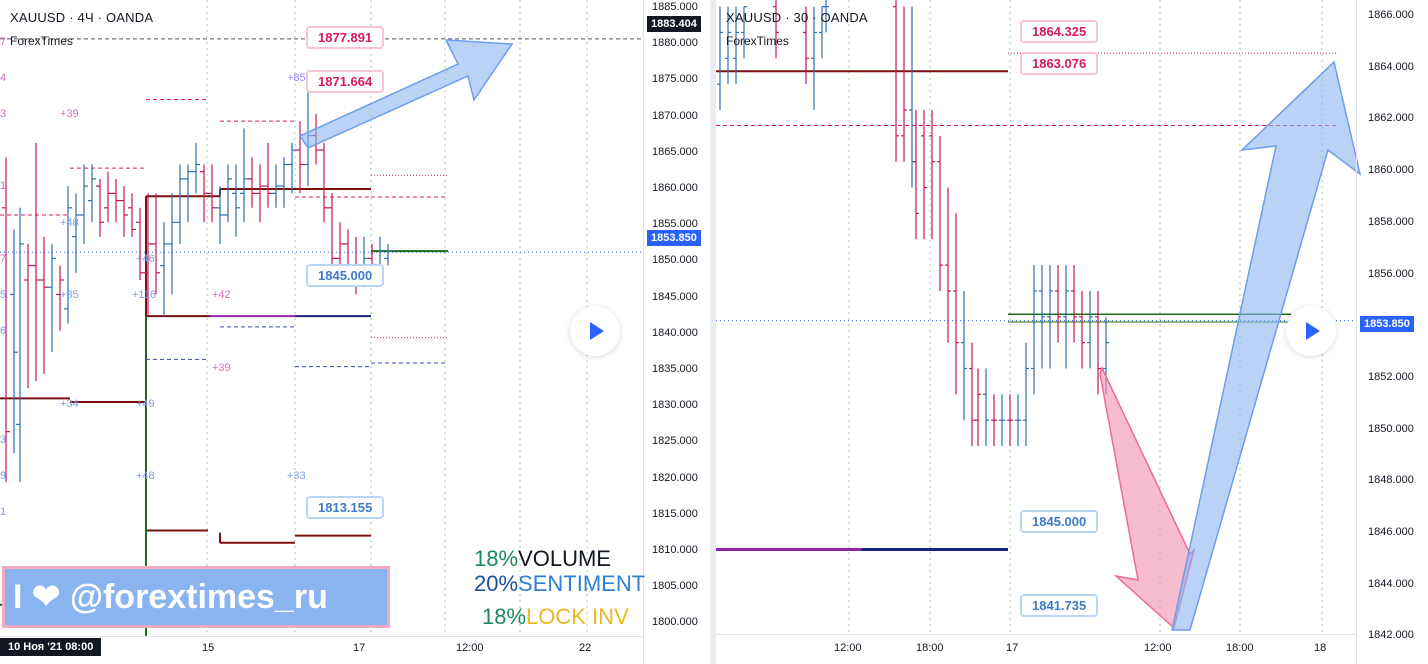 The width and height of the screenshot is (1428, 664). I want to click on edge-mark: 4, so click(3, 78).